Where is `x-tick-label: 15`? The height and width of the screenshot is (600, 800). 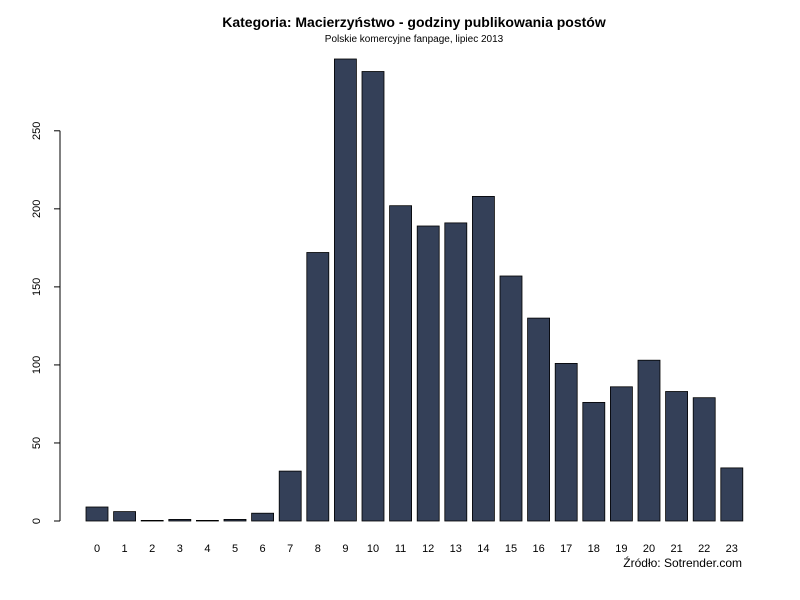
x-tick-label: 15 is located at coordinates (511, 549).